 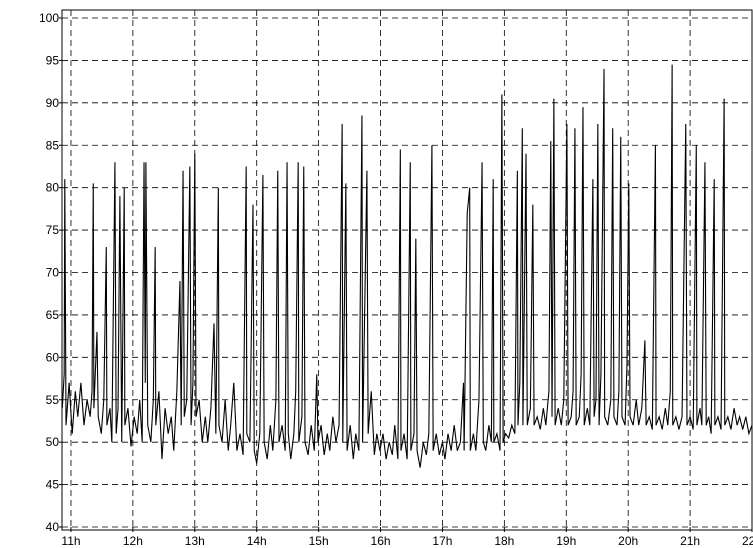 What do you see at coordinates (53, 400) in the screenshot?
I see `y-tick-label: 55` at bounding box center [53, 400].